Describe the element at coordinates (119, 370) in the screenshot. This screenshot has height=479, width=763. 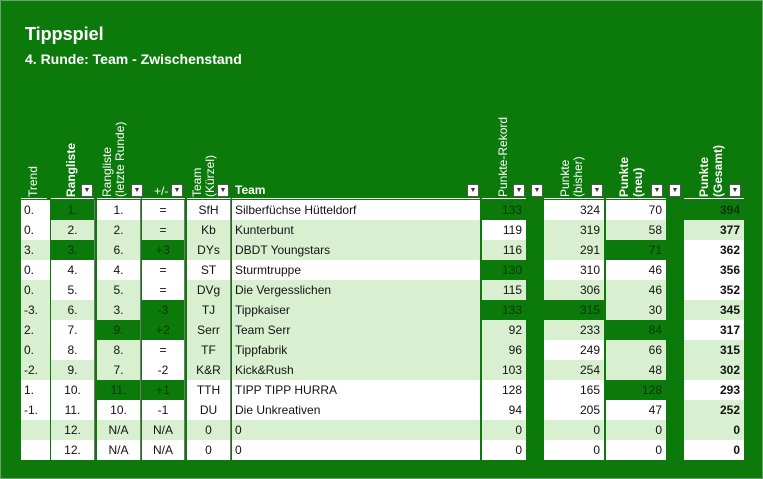
I see `prev-rank-cell: 7.` at that location.